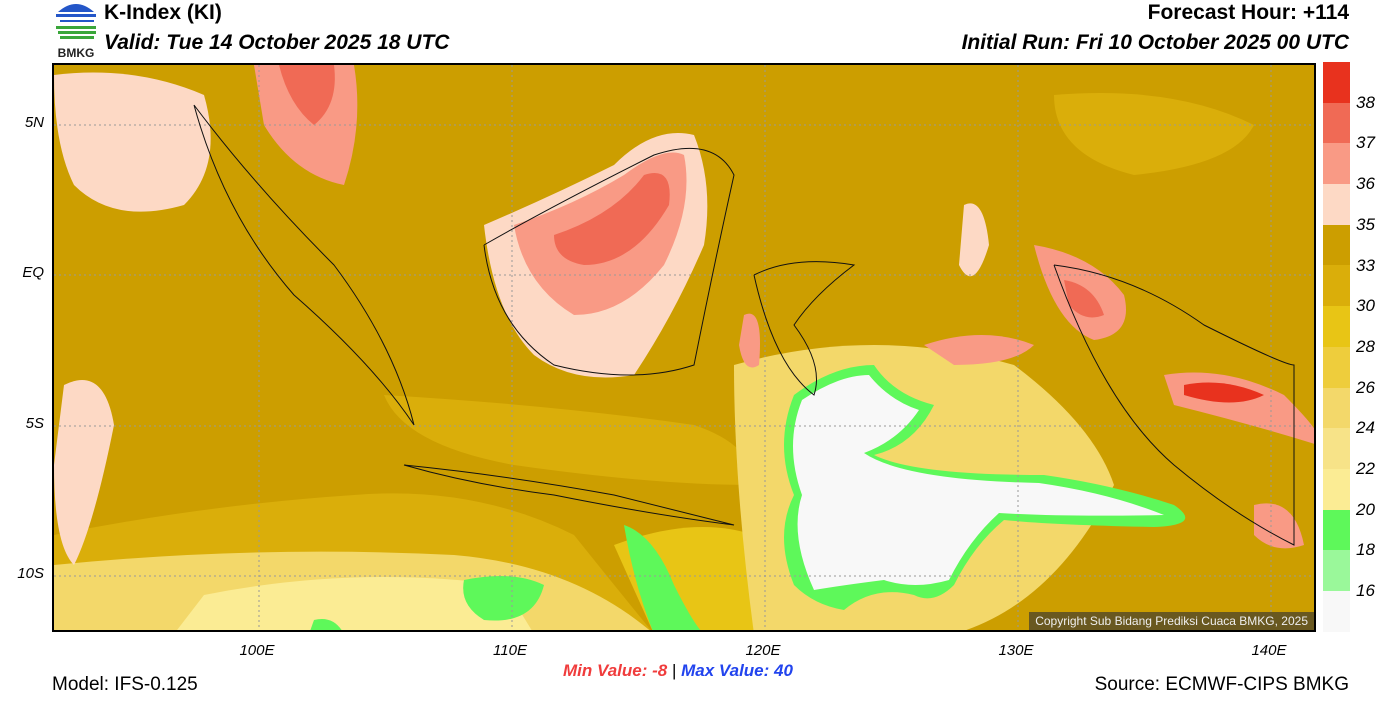 The image size is (1400, 709). I want to click on lat-label: 5S, so click(34, 423).